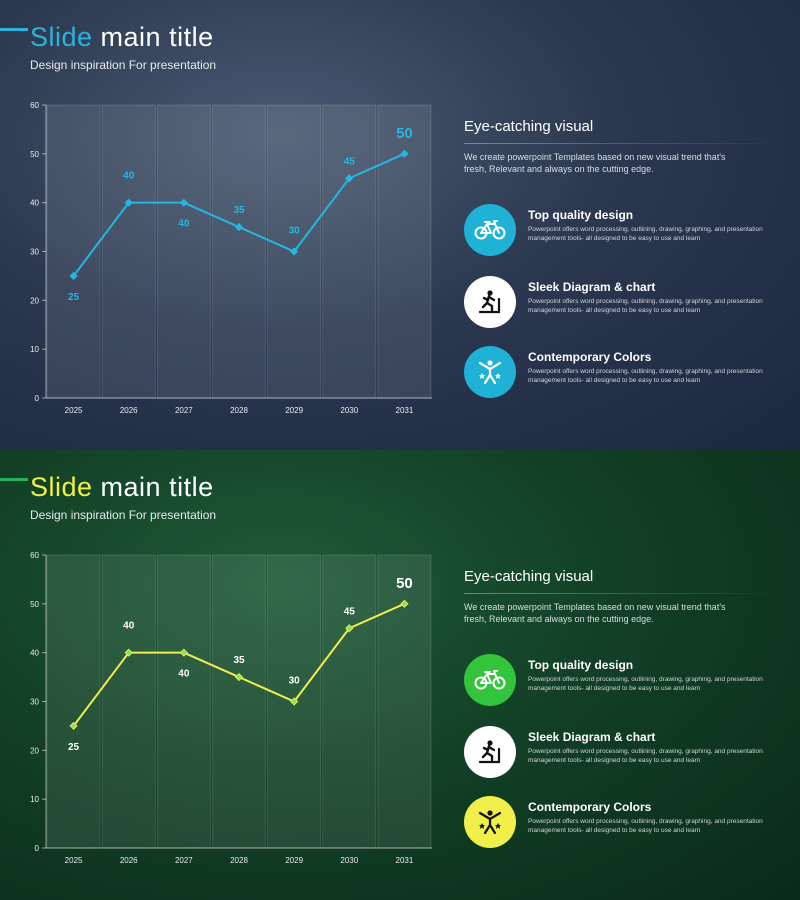 The height and width of the screenshot is (900, 800). What do you see at coordinates (184, 860) in the screenshot?
I see `x-tick-label: 2027` at bounding box center [184, 860].